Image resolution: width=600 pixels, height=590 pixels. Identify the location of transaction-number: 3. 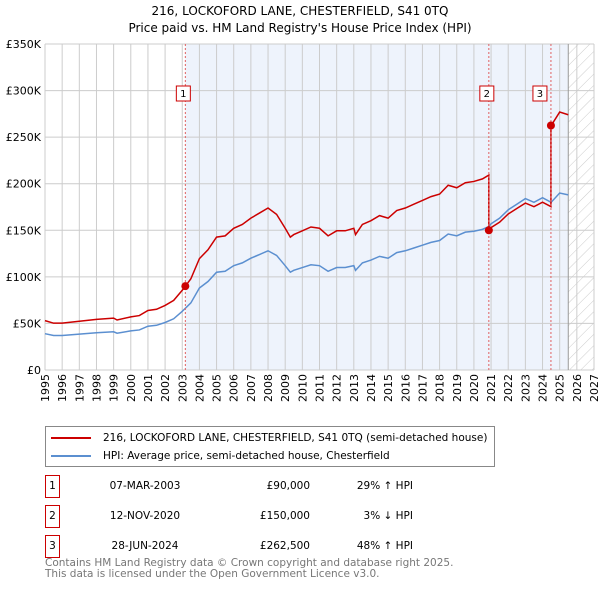
(52, 546).